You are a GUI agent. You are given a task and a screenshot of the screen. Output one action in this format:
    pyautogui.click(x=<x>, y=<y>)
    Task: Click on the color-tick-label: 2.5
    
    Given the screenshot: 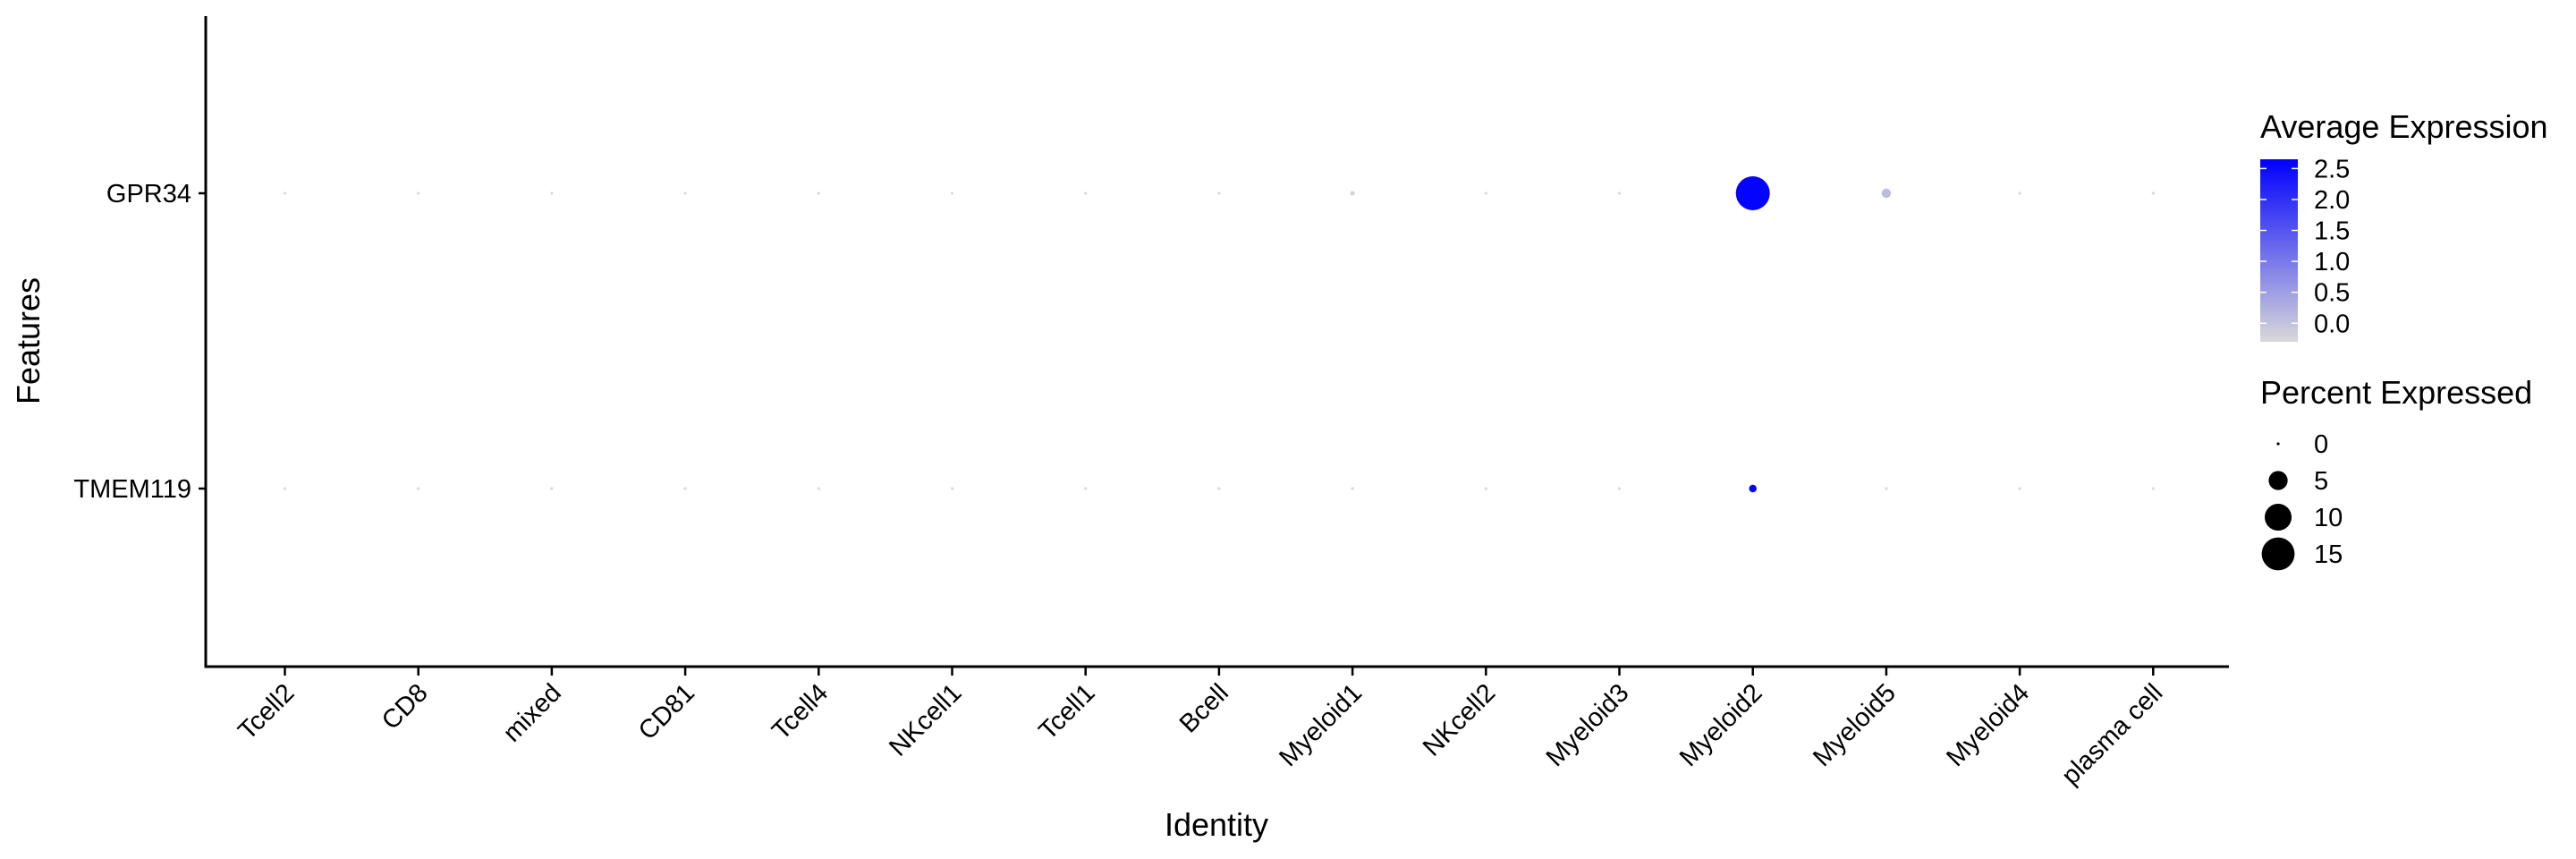 What is the action you would take?
    pyautogui.click(x=2332, y=169)
    